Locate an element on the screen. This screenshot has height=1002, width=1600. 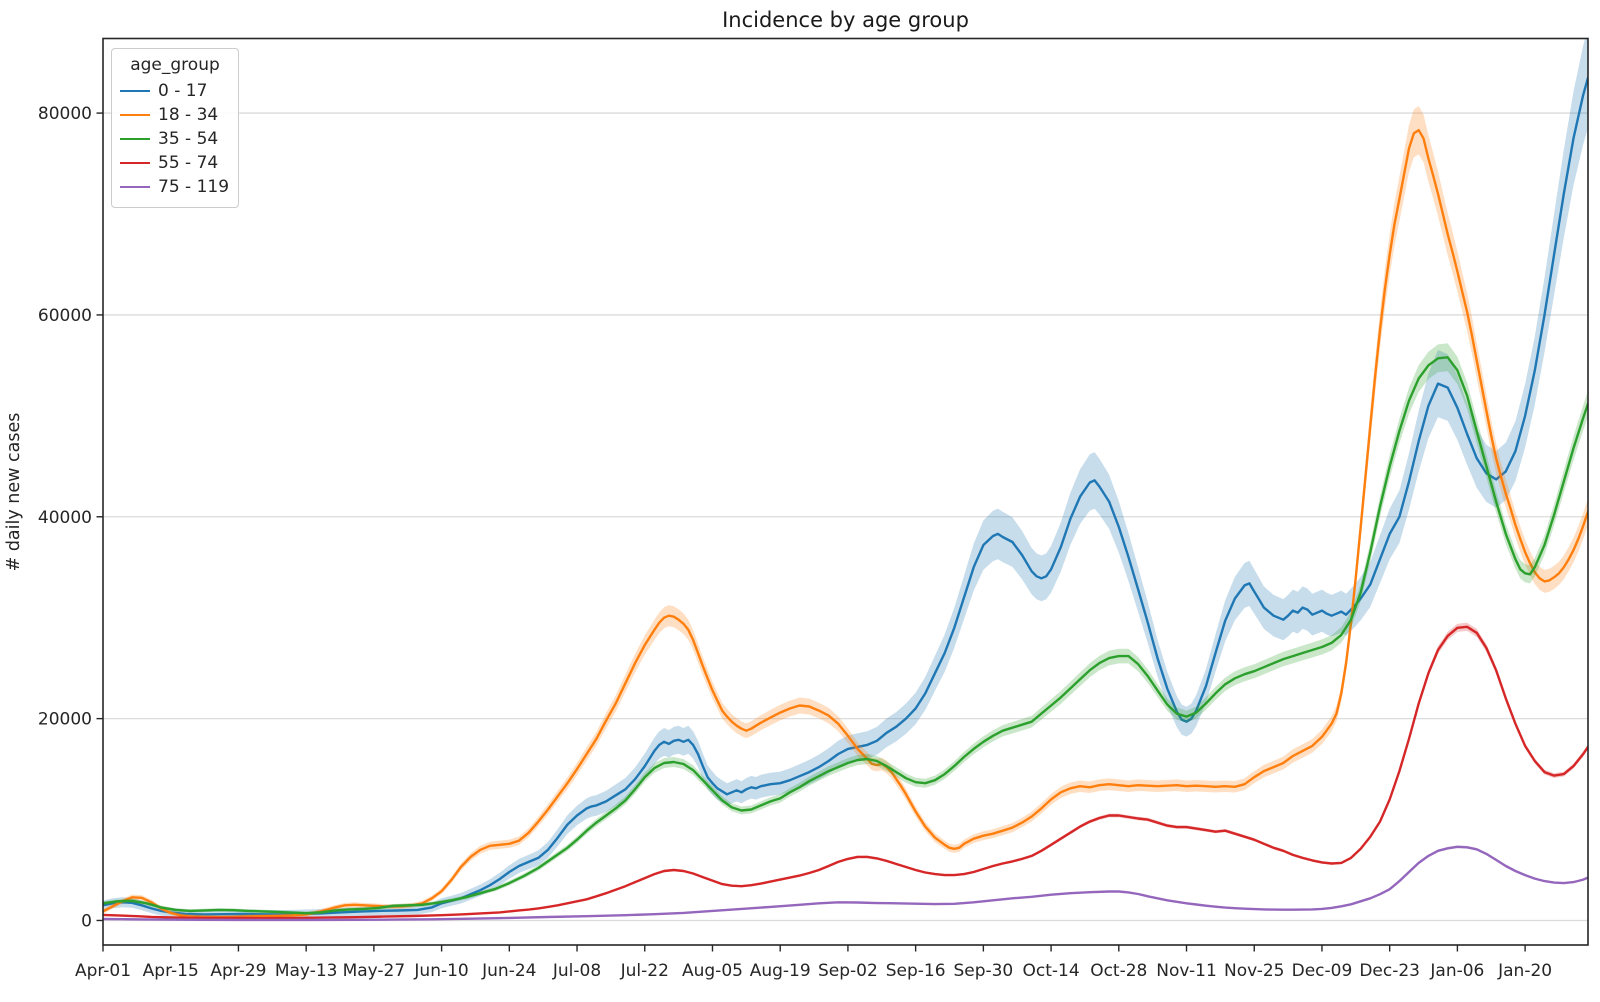
legend-entry-label: 0 - 17 is located at coordinates (183, 91).